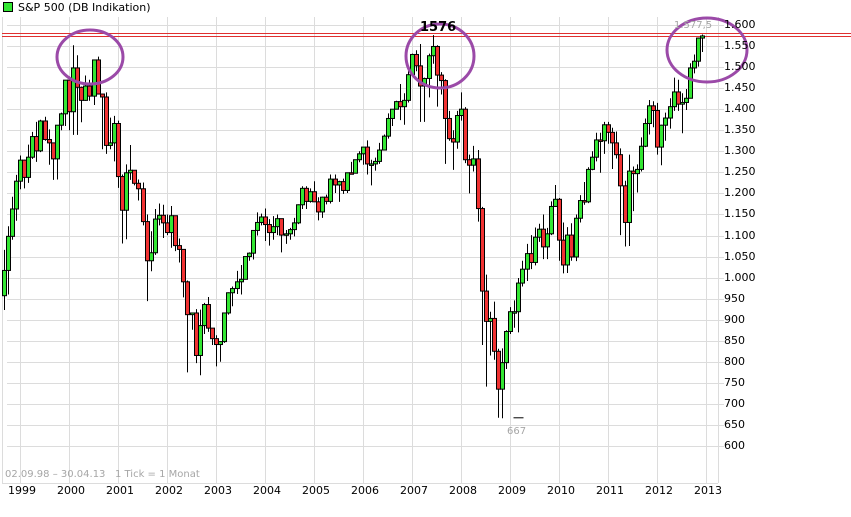 This screenshot has width=851, height=517. What do you see at coordinates (734, 340) in the screenshot?
I see `y-tick-label: 850` at bounding box center [734, 340].